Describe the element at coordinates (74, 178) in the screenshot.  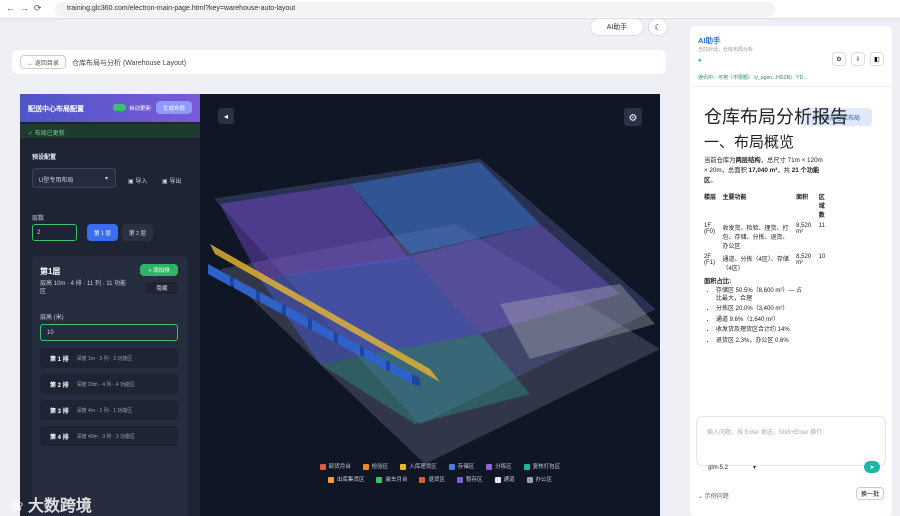
I see `preset-select: U型专用布局 ▾` at that location.